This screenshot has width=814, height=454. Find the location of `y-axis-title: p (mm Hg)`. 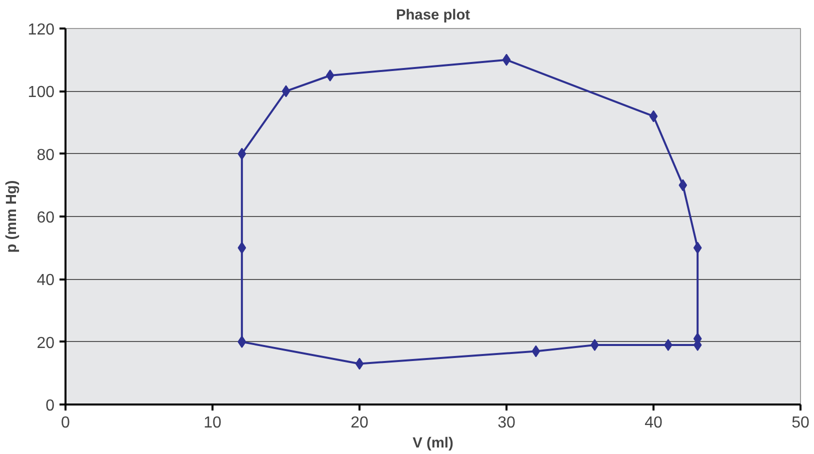

y-axis-title: p (mm Hg) is located at coordinates (12, 216).